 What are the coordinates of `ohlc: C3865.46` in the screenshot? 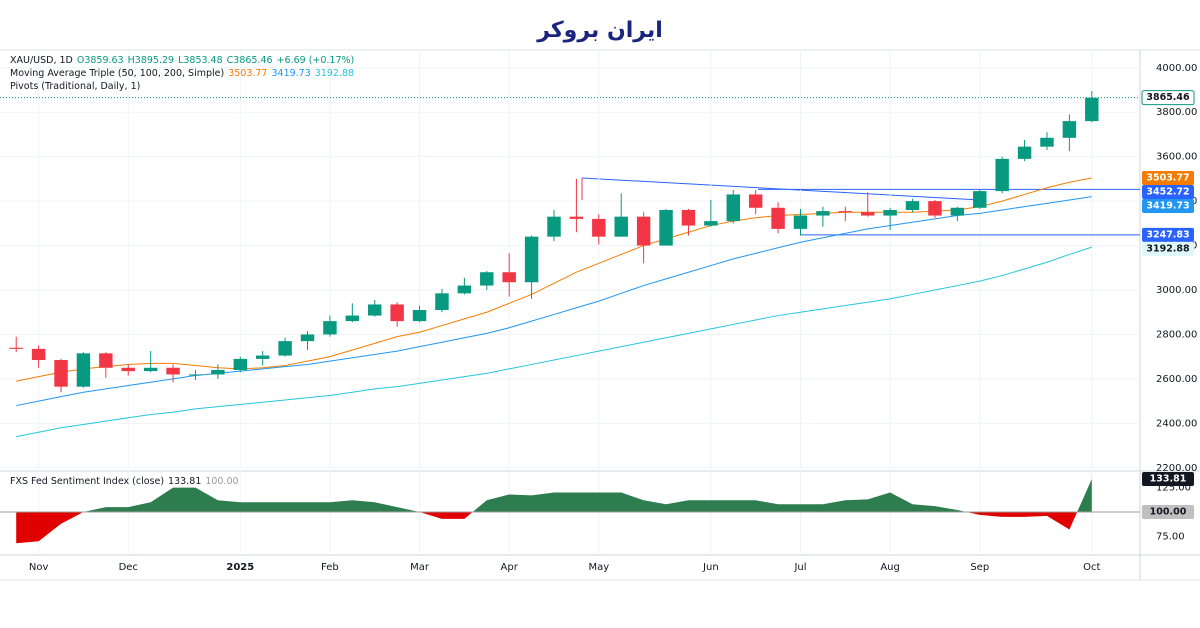 It's located at (249, 60).